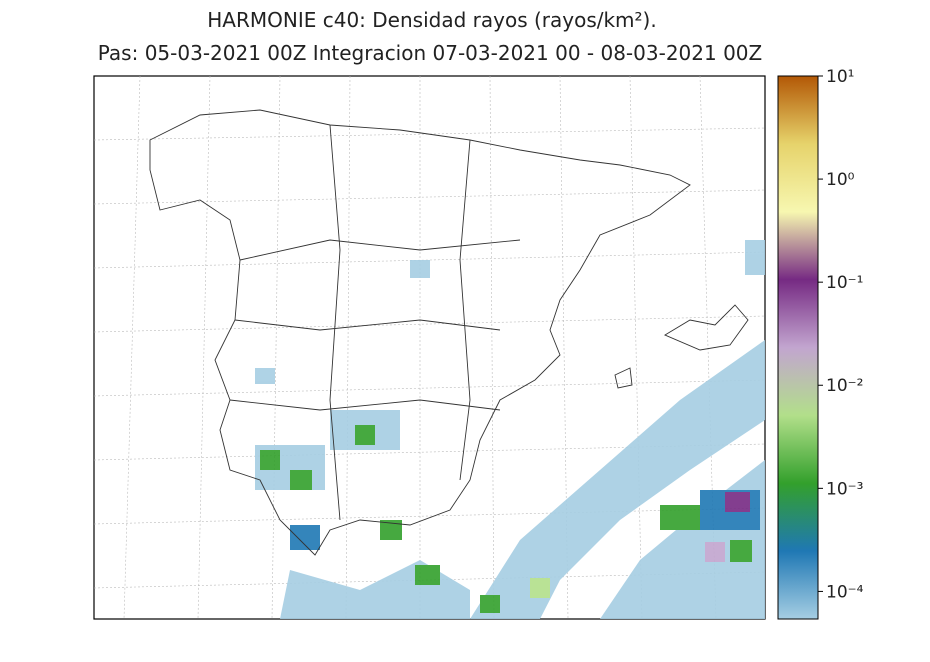  What do you see at coordinates (840, 77) in the screenshot?
I see `colorbar-tick-label: 10¹` at bounding box center [840, 77].